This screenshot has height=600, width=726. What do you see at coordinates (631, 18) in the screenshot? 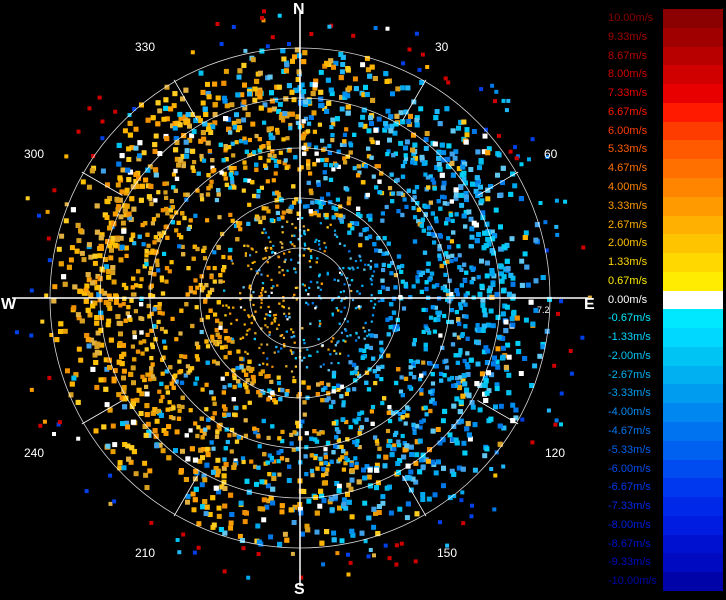
I see `legend-label: 10.00m/s` at bounding box center [631, 18].